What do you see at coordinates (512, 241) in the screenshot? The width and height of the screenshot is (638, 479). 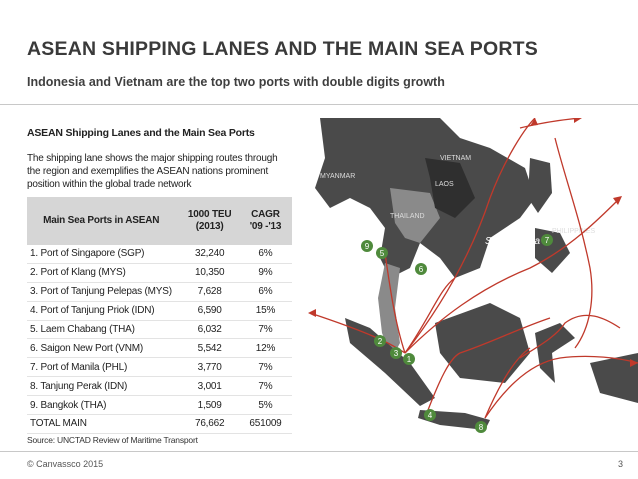 I see `label-south-china-sea: South China` at bounding box center [512, 241].